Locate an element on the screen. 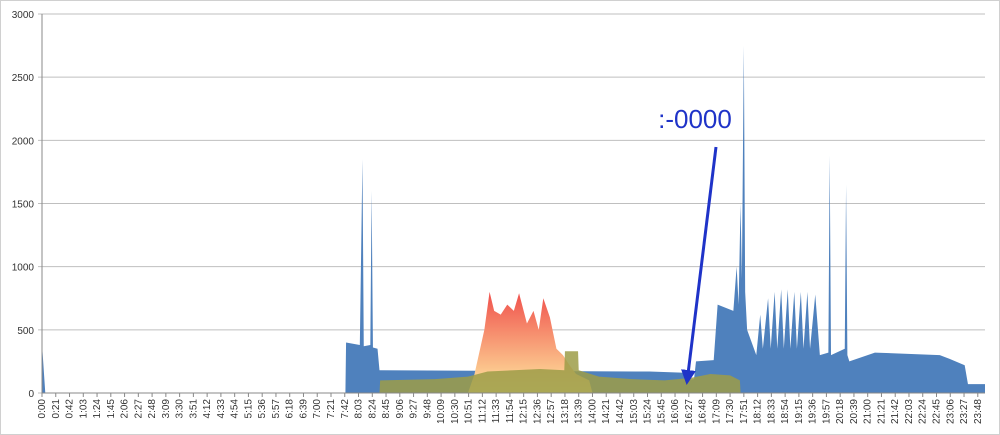 This screenshot has width=1000, height=435. y-tick-label: 500 is located at coordinates (25, 331).